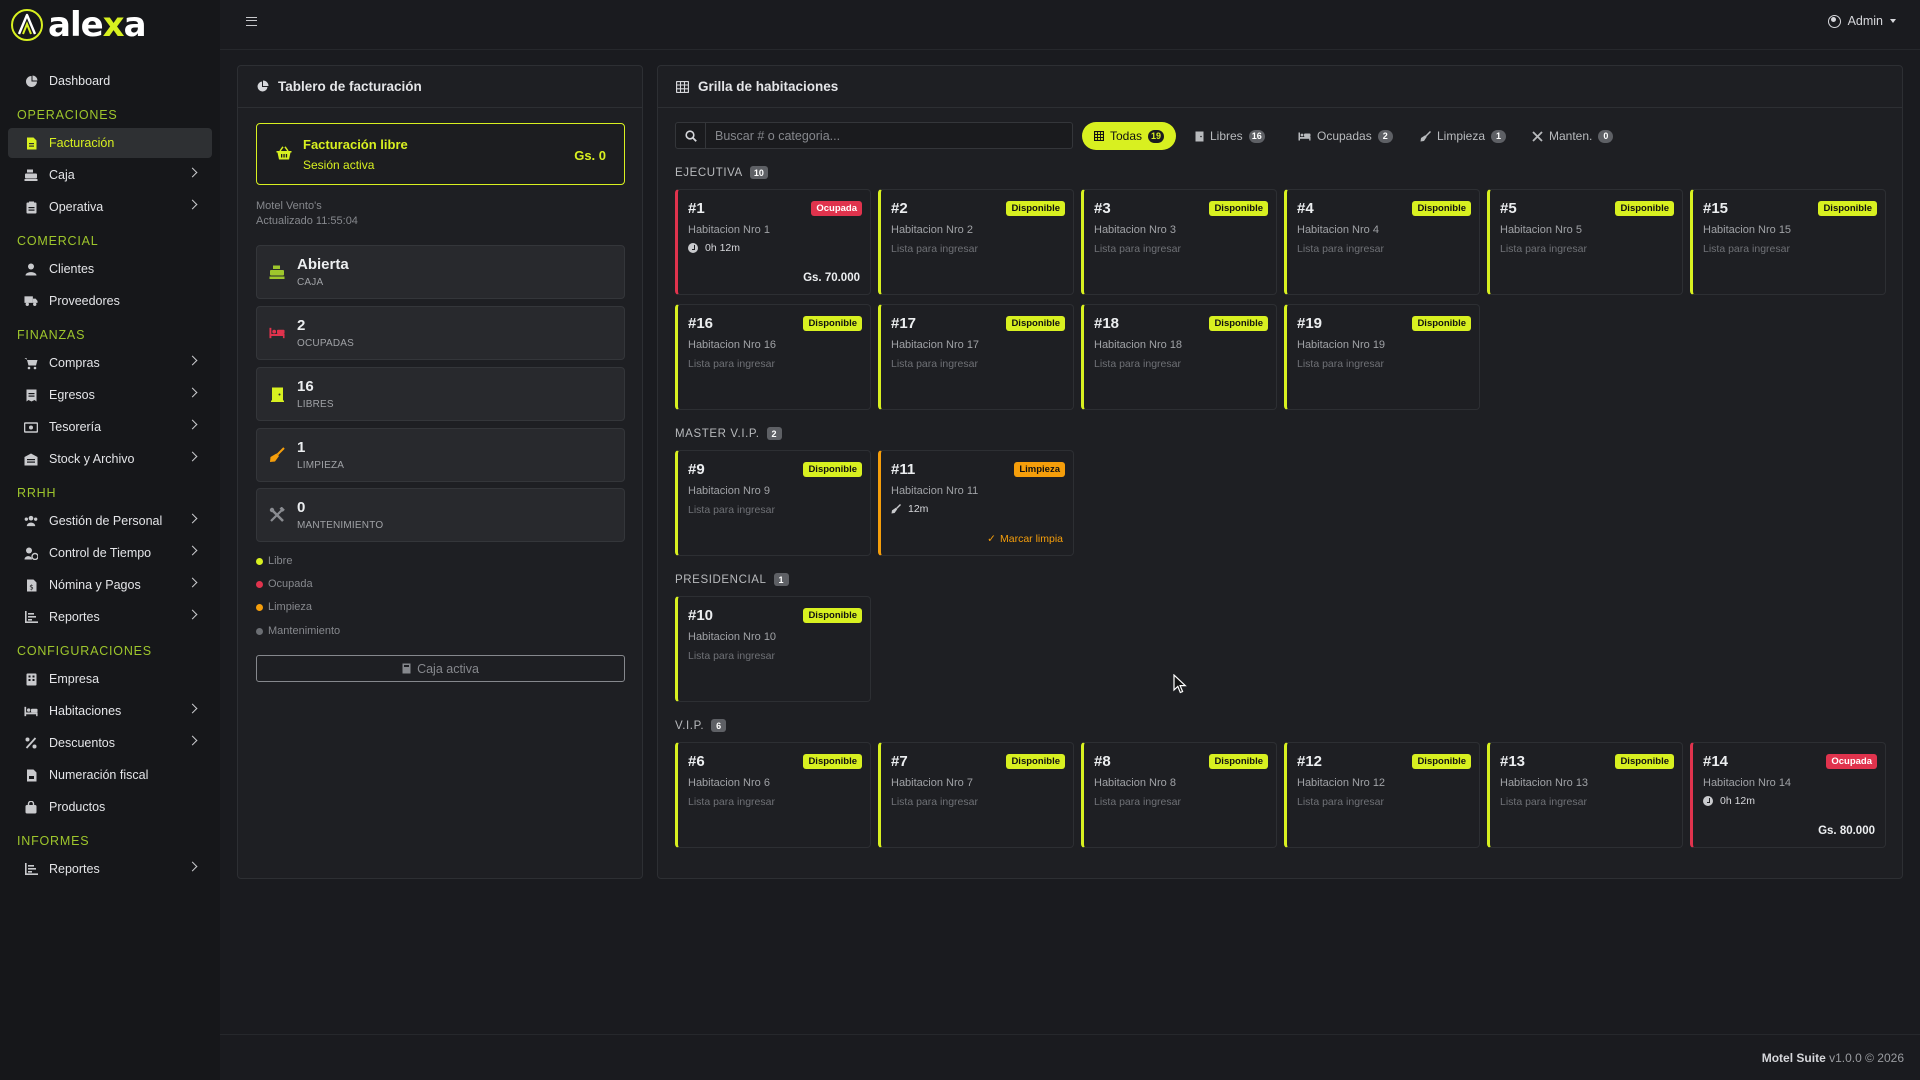 The height and width of the screenshot is (1080, 1920). Describe the element at coordinates (110, 553) in the screenshot. I see `sidebar-item-tiempo: Control de Tiempo` at that location.